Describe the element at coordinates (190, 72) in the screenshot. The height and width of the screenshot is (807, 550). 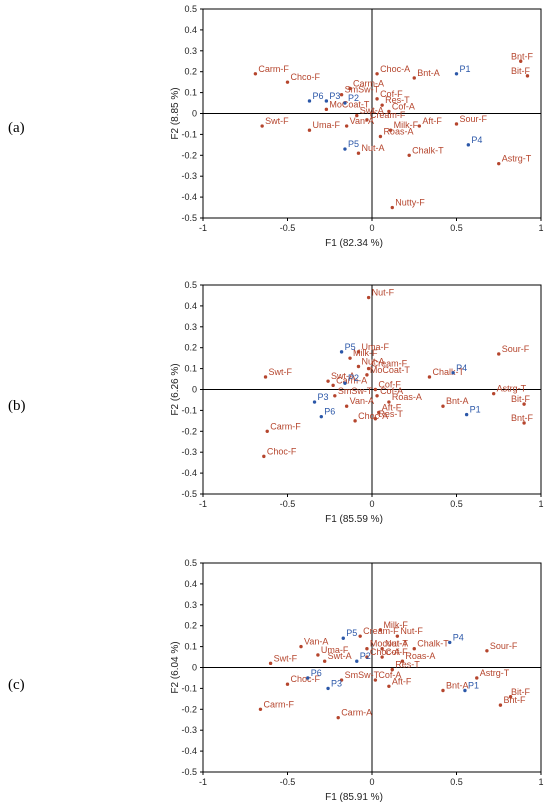
I see `y-tick-label: 0.2` at that location.